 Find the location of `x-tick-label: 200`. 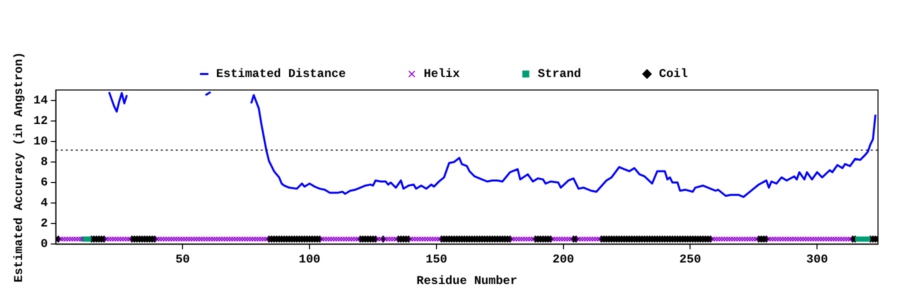

x-tick-label: 200 is located at coordinates (563, 259).